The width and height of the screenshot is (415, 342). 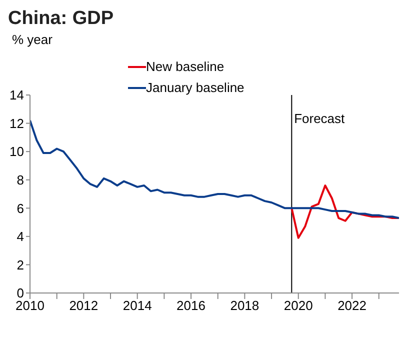 What do you see at coordinates (17, 123) in the screenshot?
I see `y-tick-label: 12` at bounding box center [17, 123].